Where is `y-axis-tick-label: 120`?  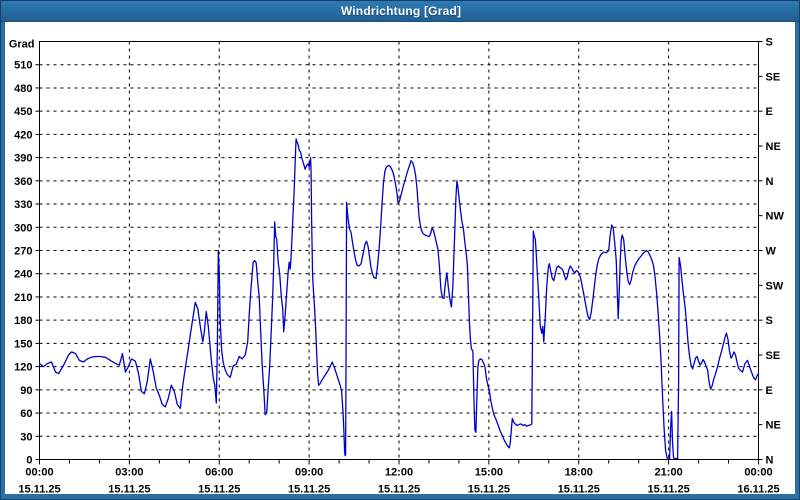 y-axis-tick-label: 120 is located at coordinates (23, 368).